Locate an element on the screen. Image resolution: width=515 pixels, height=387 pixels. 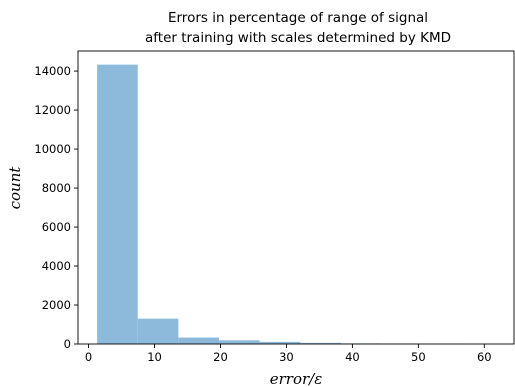
y-tick-label: 14000 is located at coordinates (52, 71).